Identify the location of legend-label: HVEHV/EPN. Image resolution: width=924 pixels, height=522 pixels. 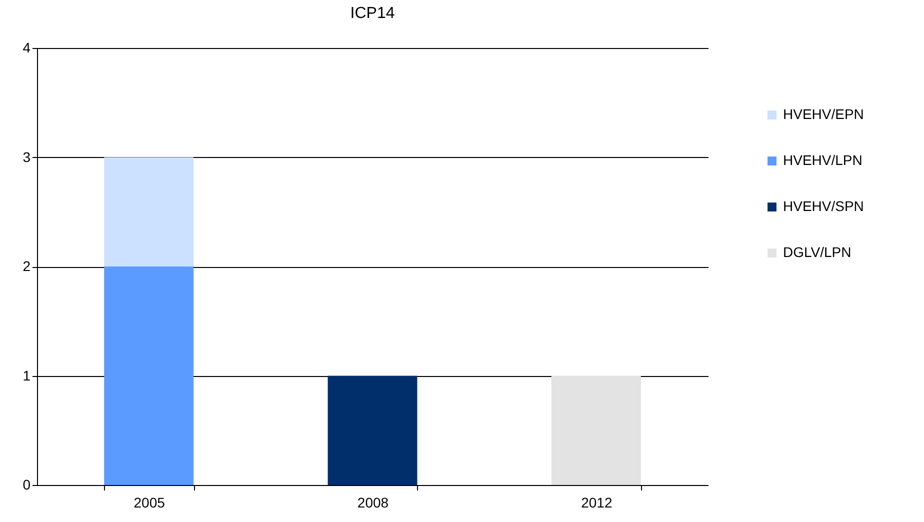
(823, 114).